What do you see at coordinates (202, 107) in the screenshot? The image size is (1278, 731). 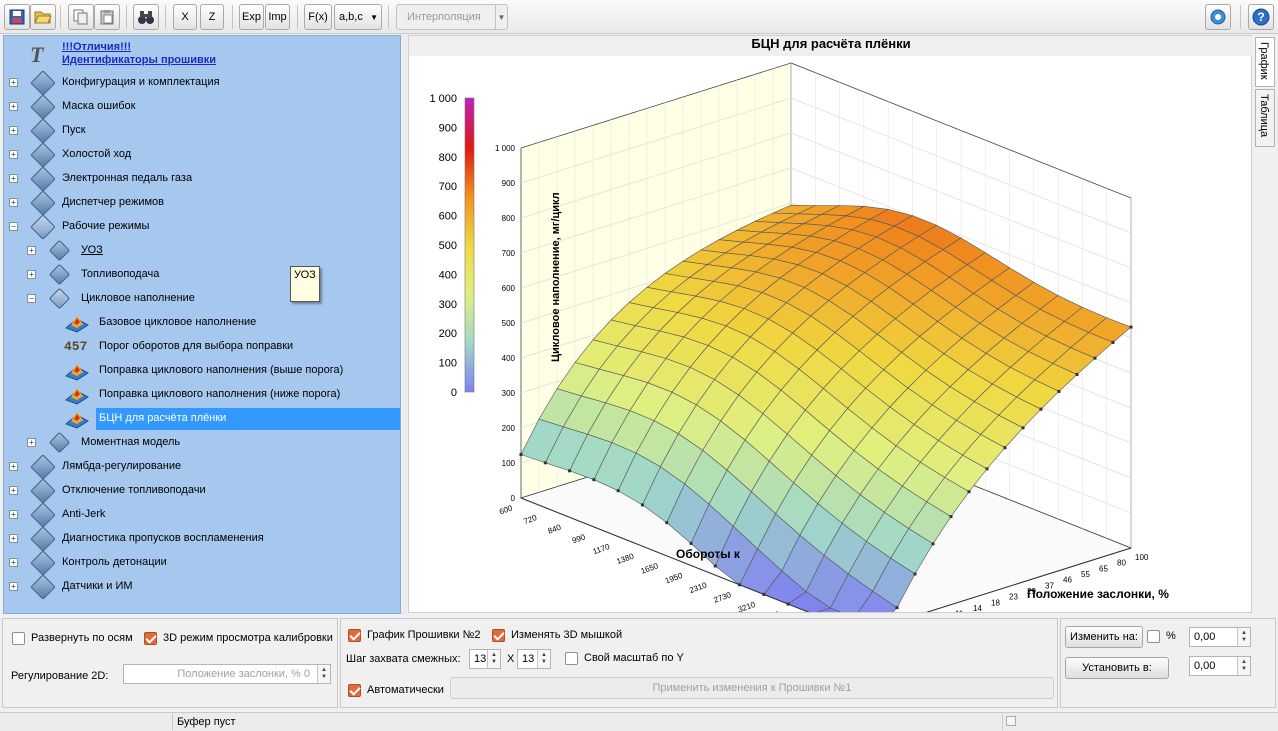 I see `tree-item: + Маска ошибок` at bounding box center [202, 107].